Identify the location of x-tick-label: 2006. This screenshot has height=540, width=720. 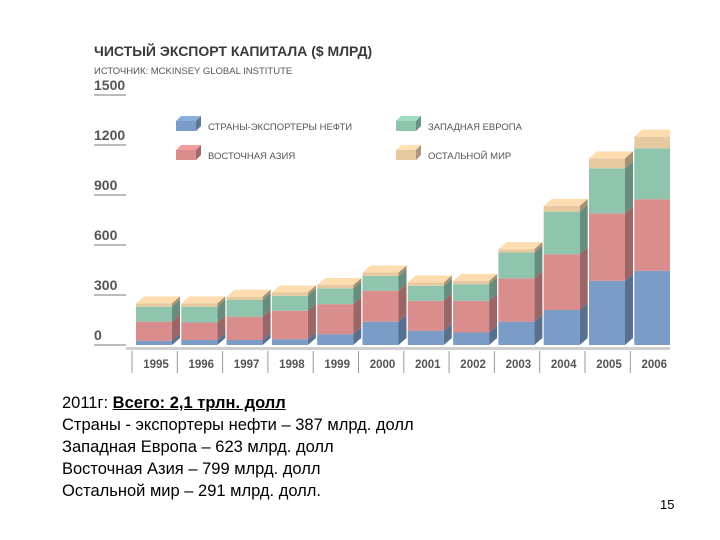
(655, 365).